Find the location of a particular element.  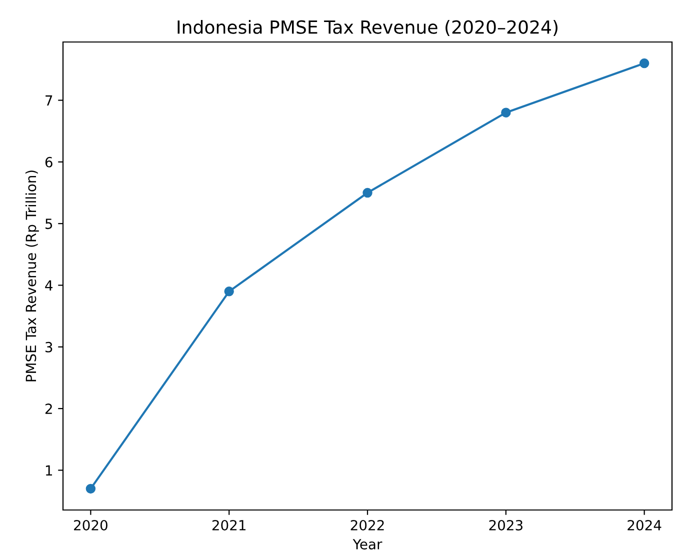

y-tick-label: 7 is located at coordinates (49, 100).